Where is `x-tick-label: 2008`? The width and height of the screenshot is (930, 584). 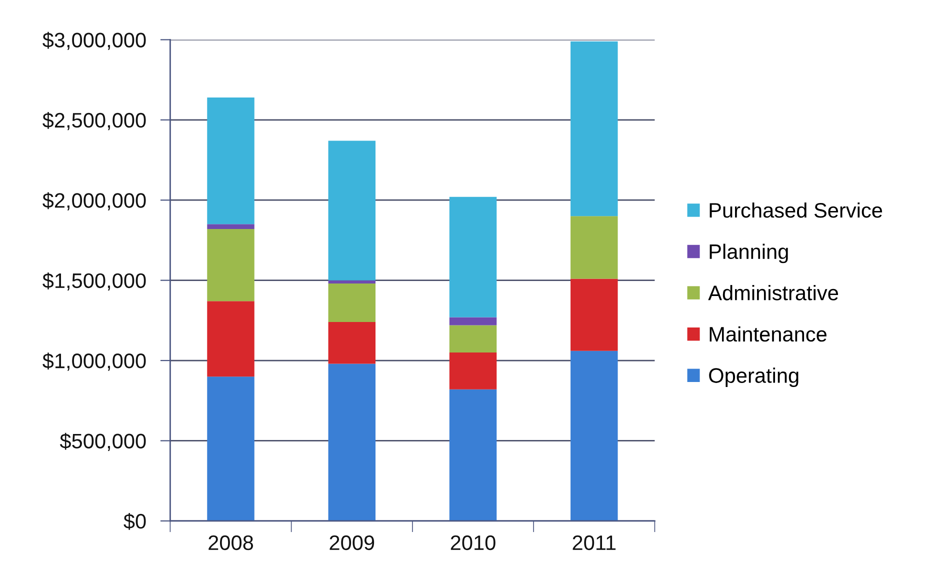 x-tick-label: 2008 is located at coordinates (231, 542).